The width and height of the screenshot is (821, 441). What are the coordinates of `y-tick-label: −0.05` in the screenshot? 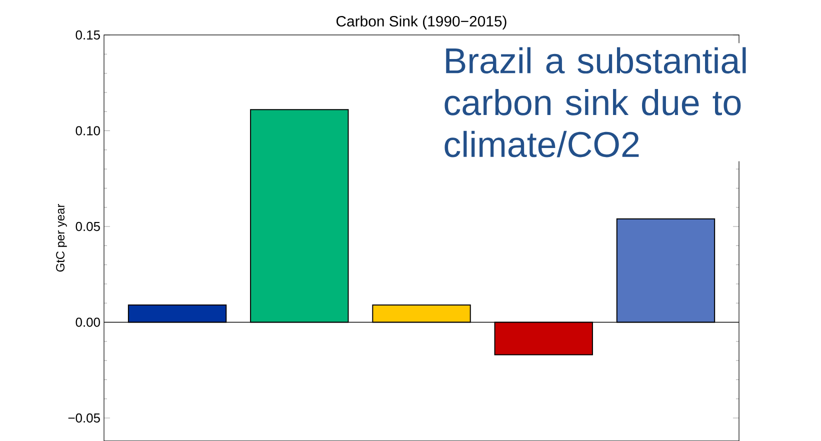 It's located at (84, 418).